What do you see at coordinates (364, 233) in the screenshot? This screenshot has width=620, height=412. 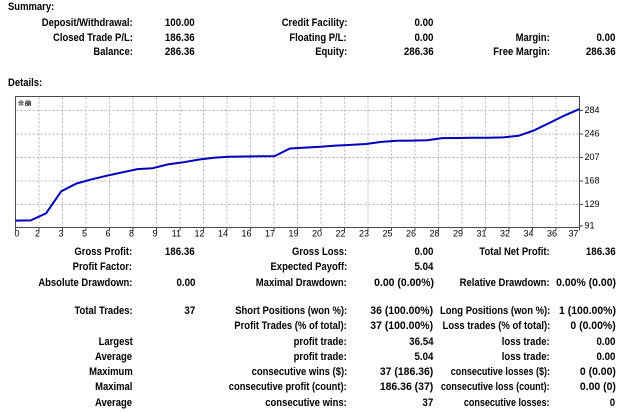 I see `svg-text: 23` at bounding box center [364, 233].